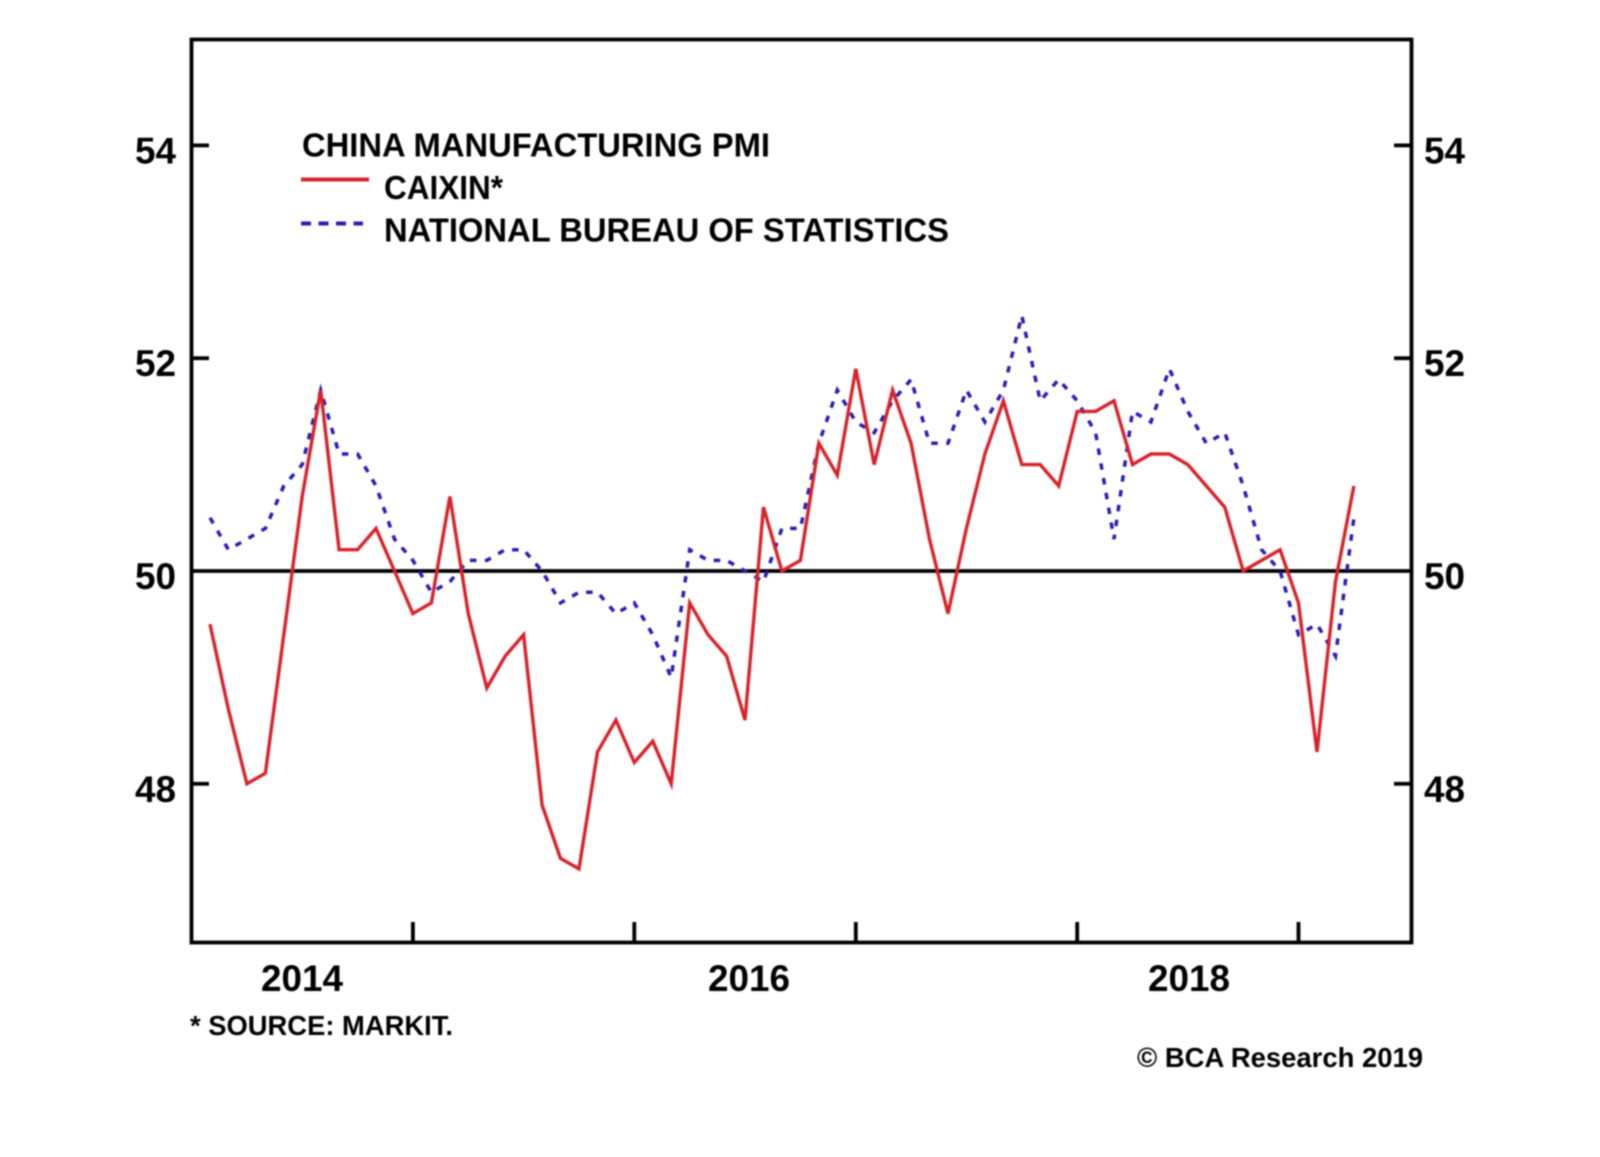 The height and width of the screenshot is (1157, 1600). Describe the element at coordinates (443, 187) in the screenshot. I see `svg-text: CAIXIN*` at that location.